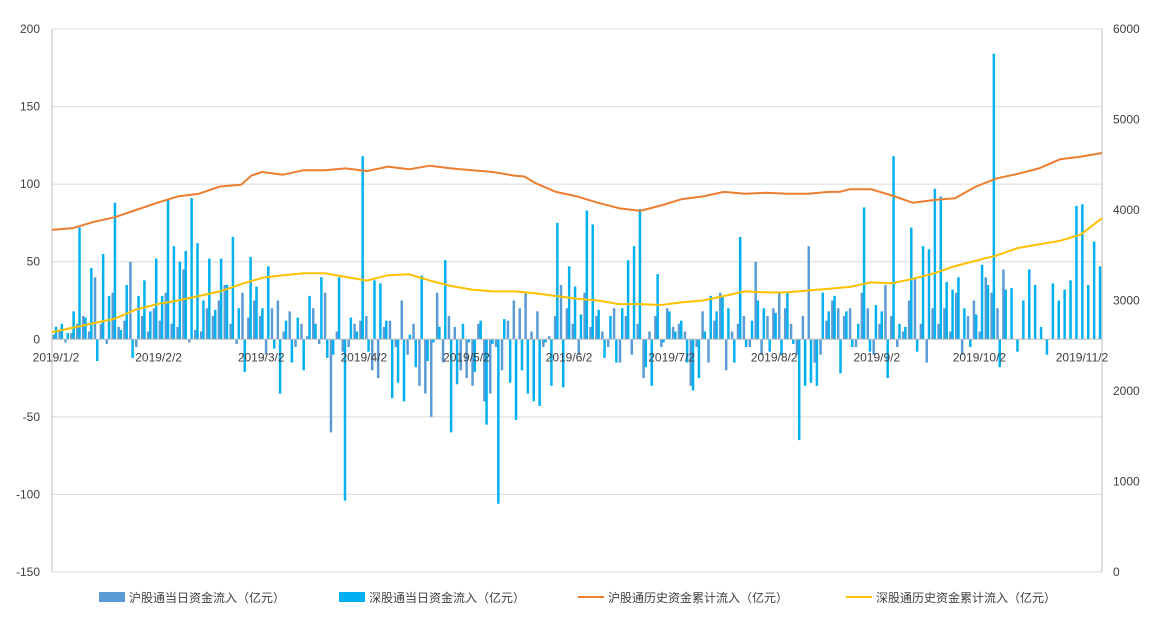  I want to click on y-left-tick-label: -50, so click(32, 417).